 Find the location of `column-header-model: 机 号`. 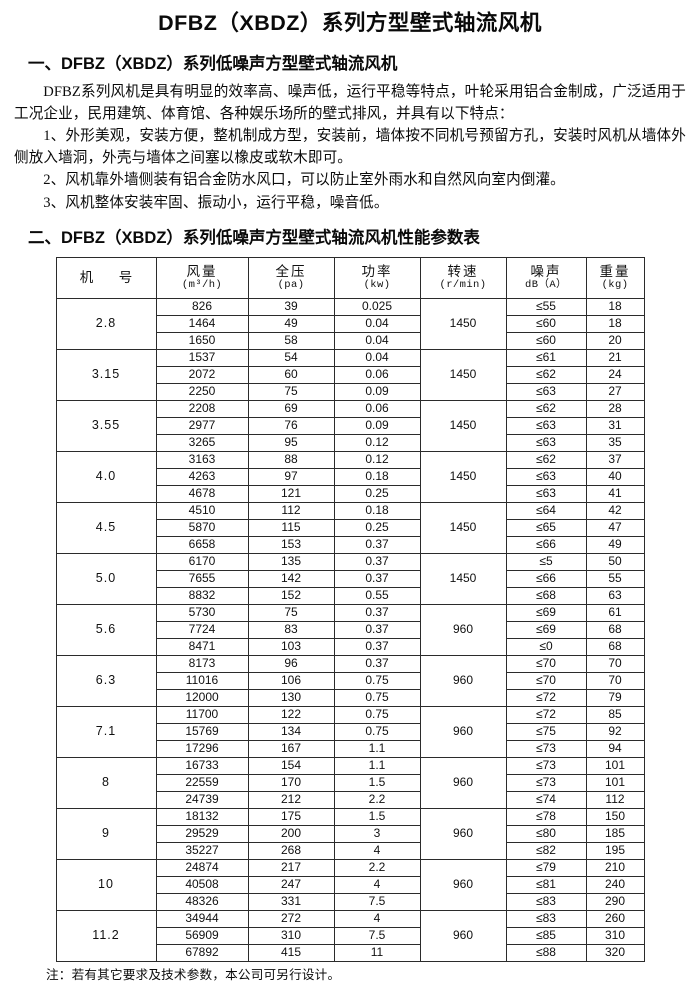

column-header-model: 机 号 is located at coordinates (106, 277).